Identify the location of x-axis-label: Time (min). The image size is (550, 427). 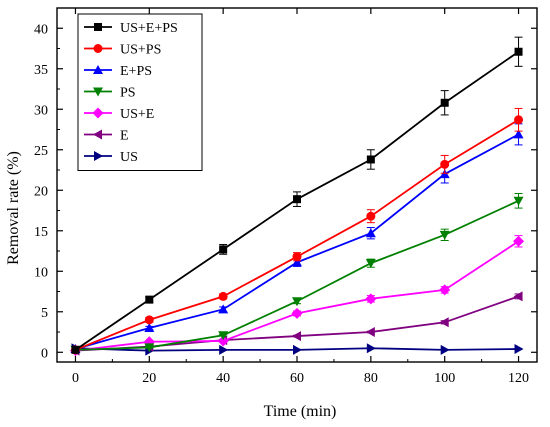
(300, 411).